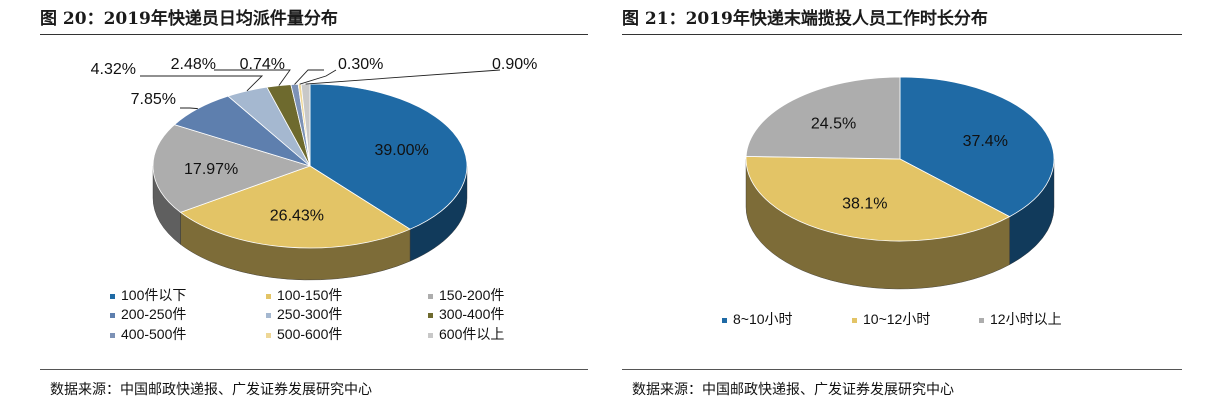 The image size is (1228, 408). I want to click on figure-21-source: 数据来源：中国邮政快递报、广发证券发展研究中心, so click(793, 390).